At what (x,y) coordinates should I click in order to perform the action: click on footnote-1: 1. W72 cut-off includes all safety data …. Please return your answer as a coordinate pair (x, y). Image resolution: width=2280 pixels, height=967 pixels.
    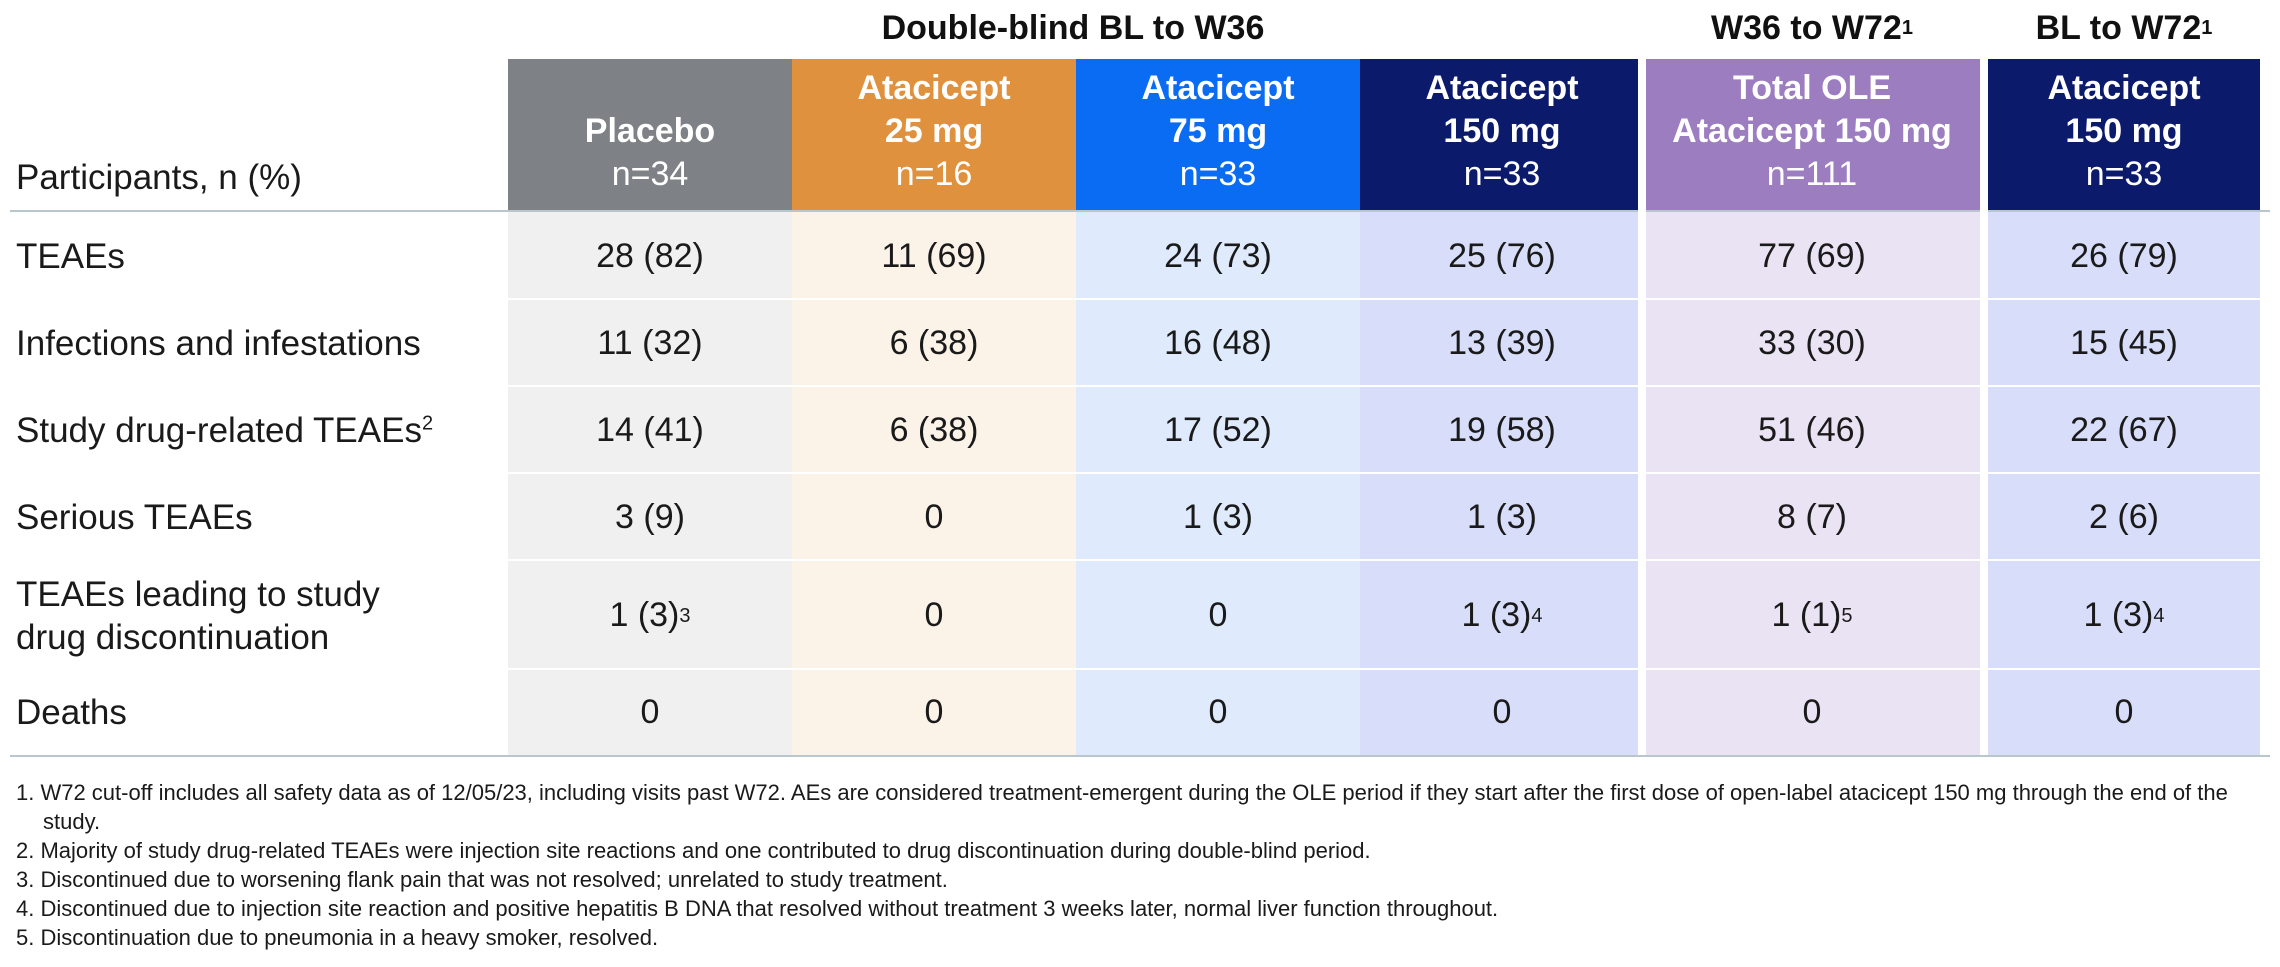
    Looking at the image, I should click on (1122, 807).